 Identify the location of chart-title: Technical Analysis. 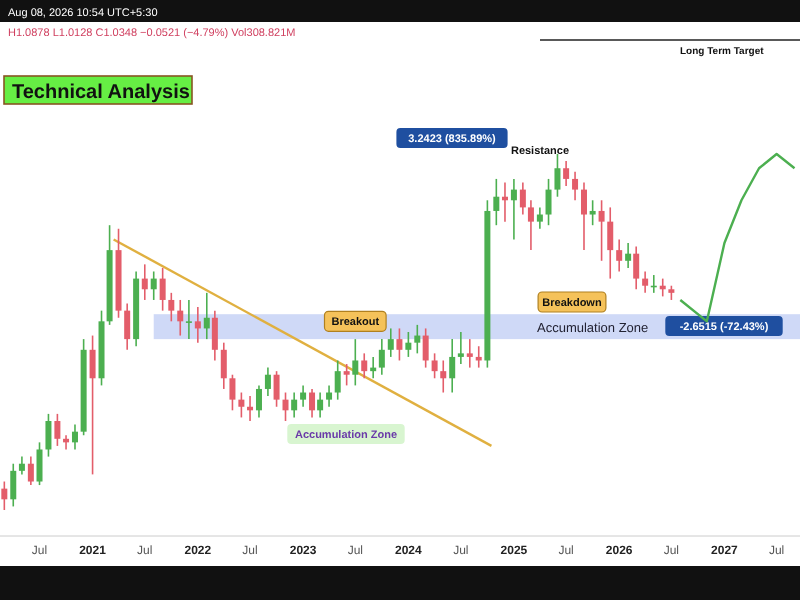
(101, 93).